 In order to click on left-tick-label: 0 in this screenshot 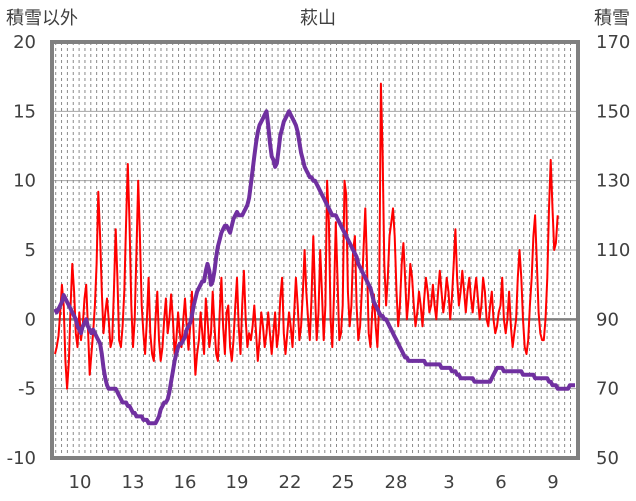, I will do `click(30, 319)`.